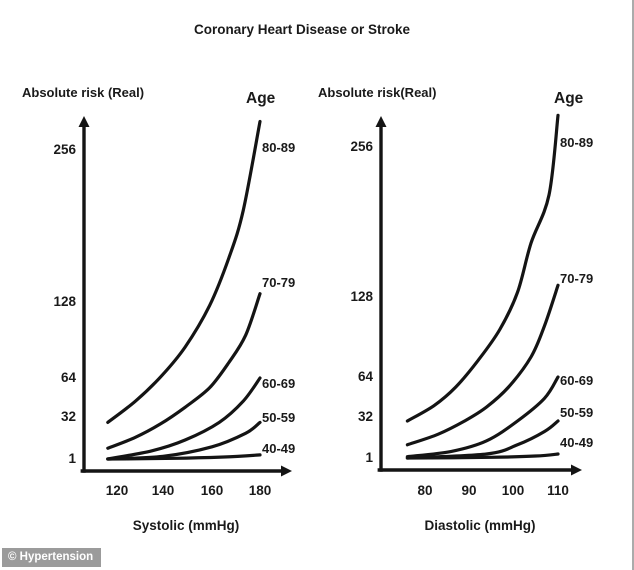  Describe the element at coordinates (577, 278) in the screenshot. I see `series-label-70-79-diastolic: 70-79` at that location.